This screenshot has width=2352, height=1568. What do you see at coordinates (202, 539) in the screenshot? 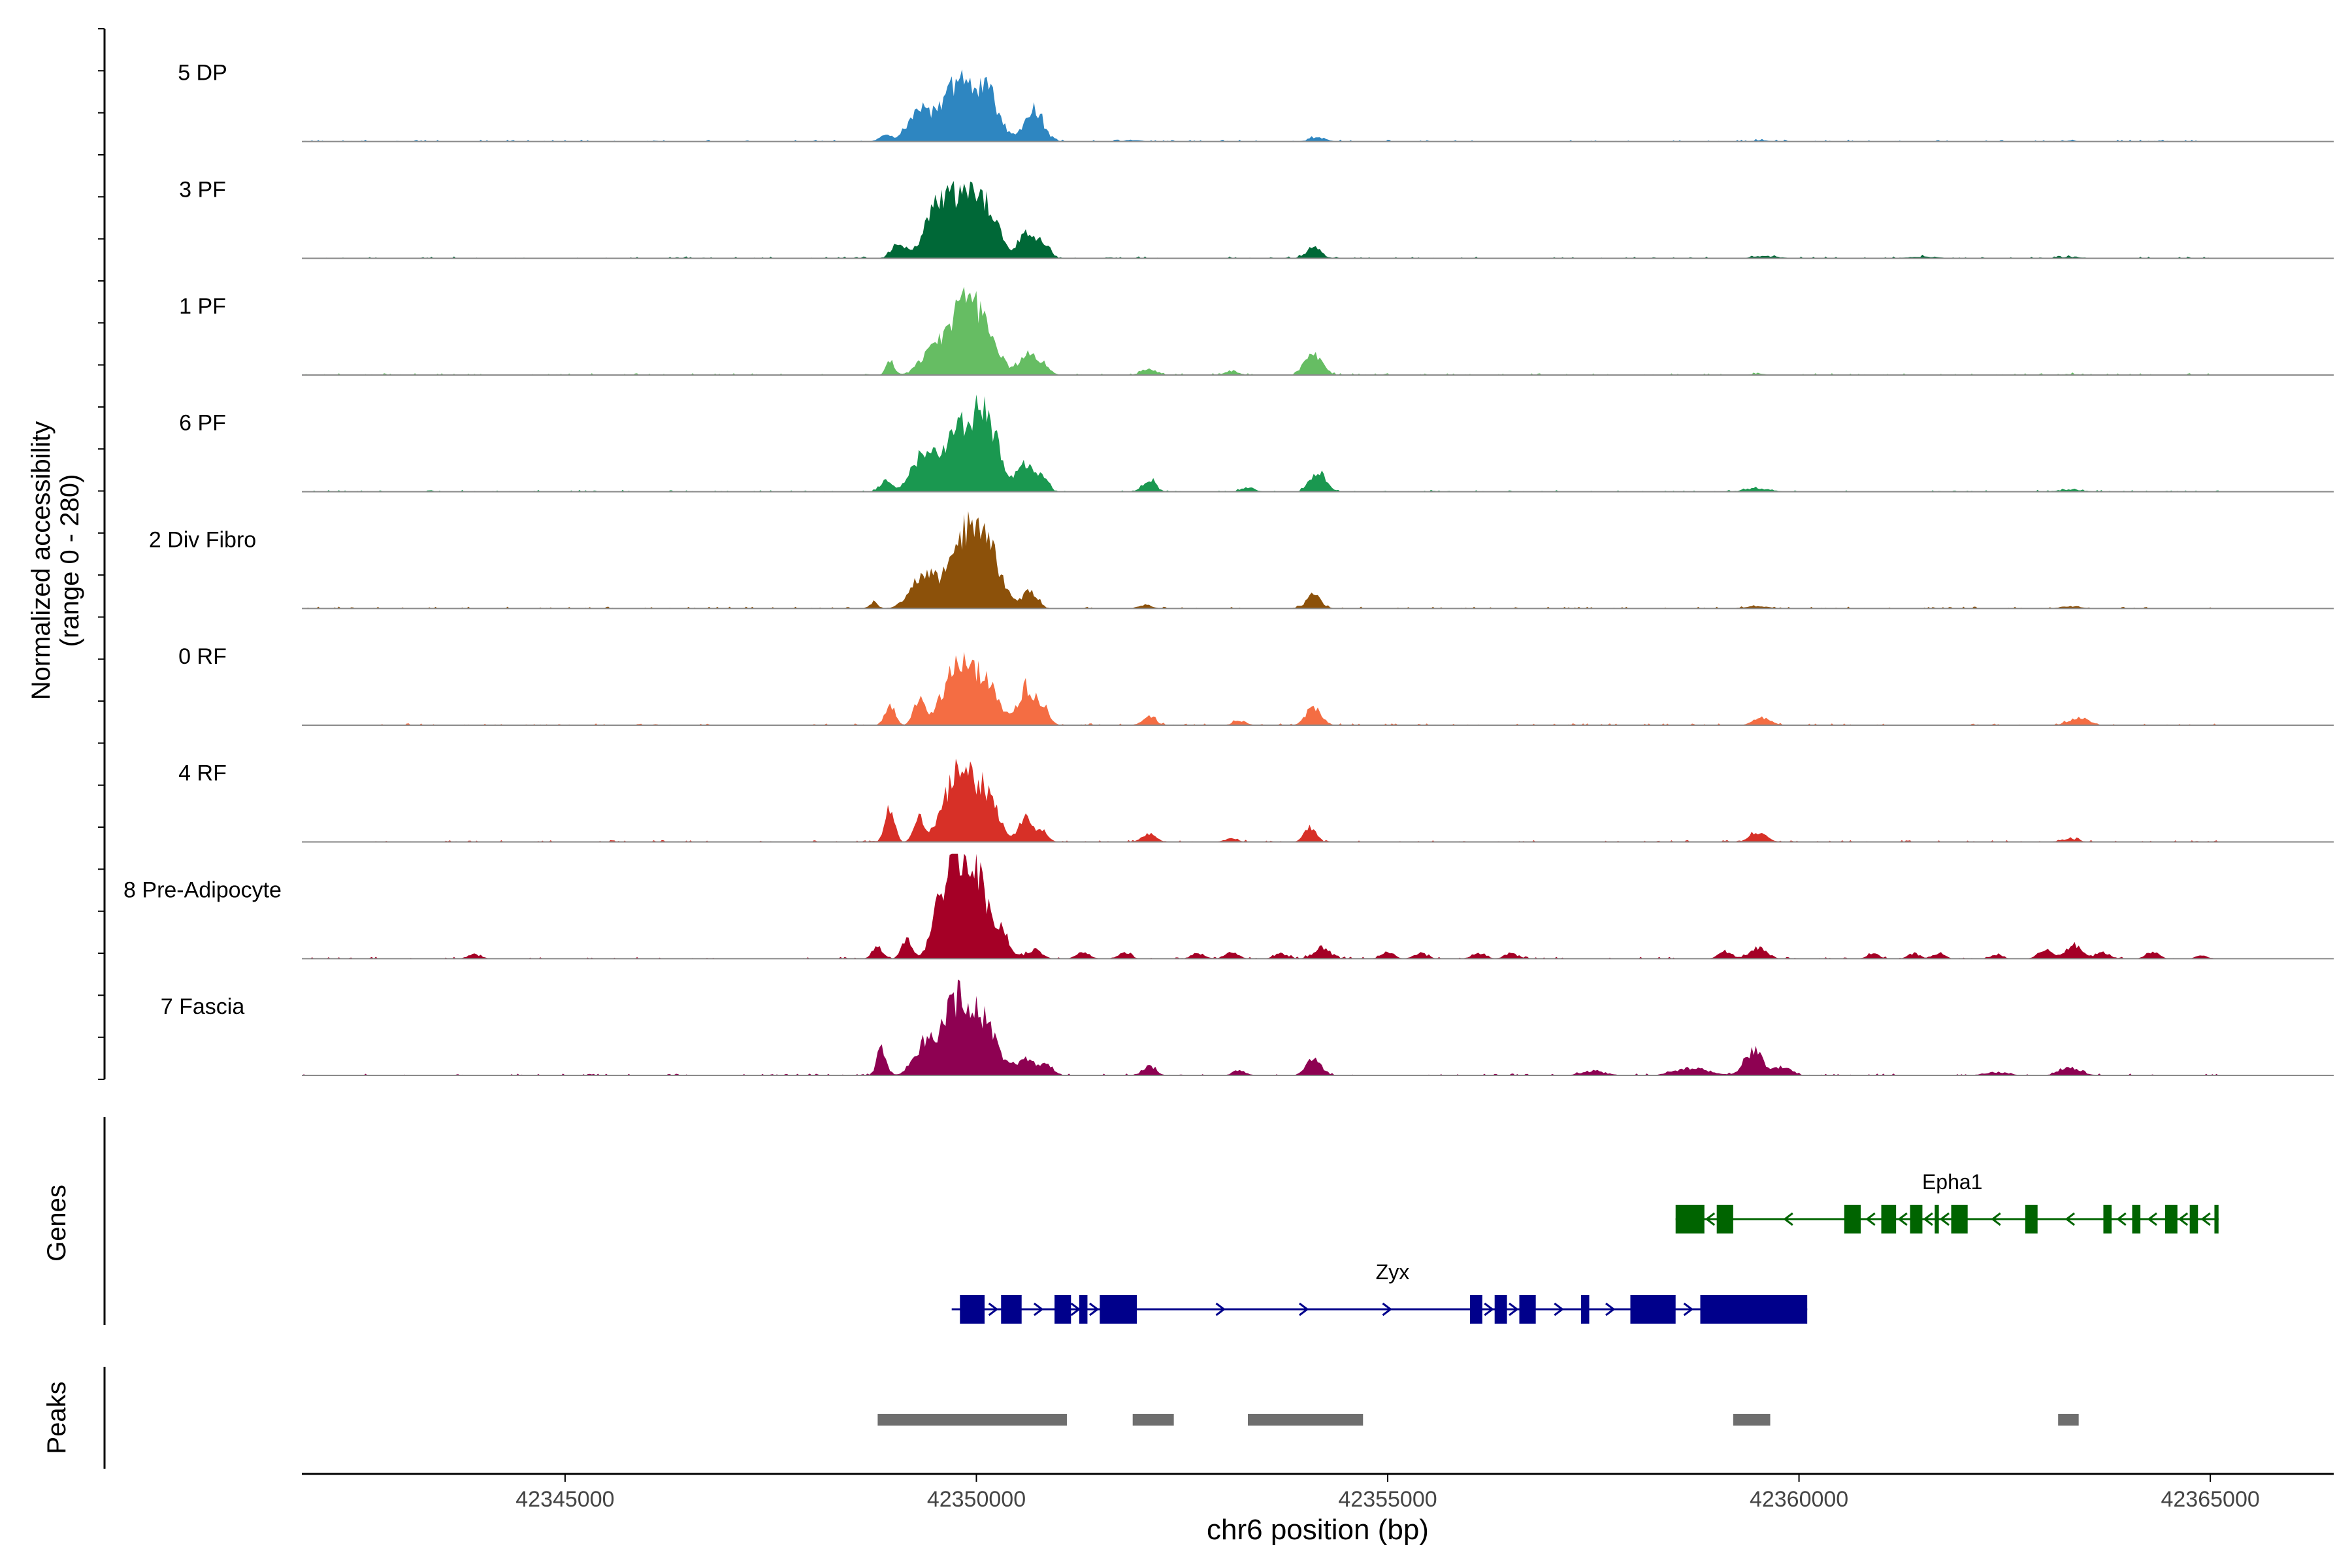
I see `track-label: 2 Div Fibro` at bounding box center [202, 539].